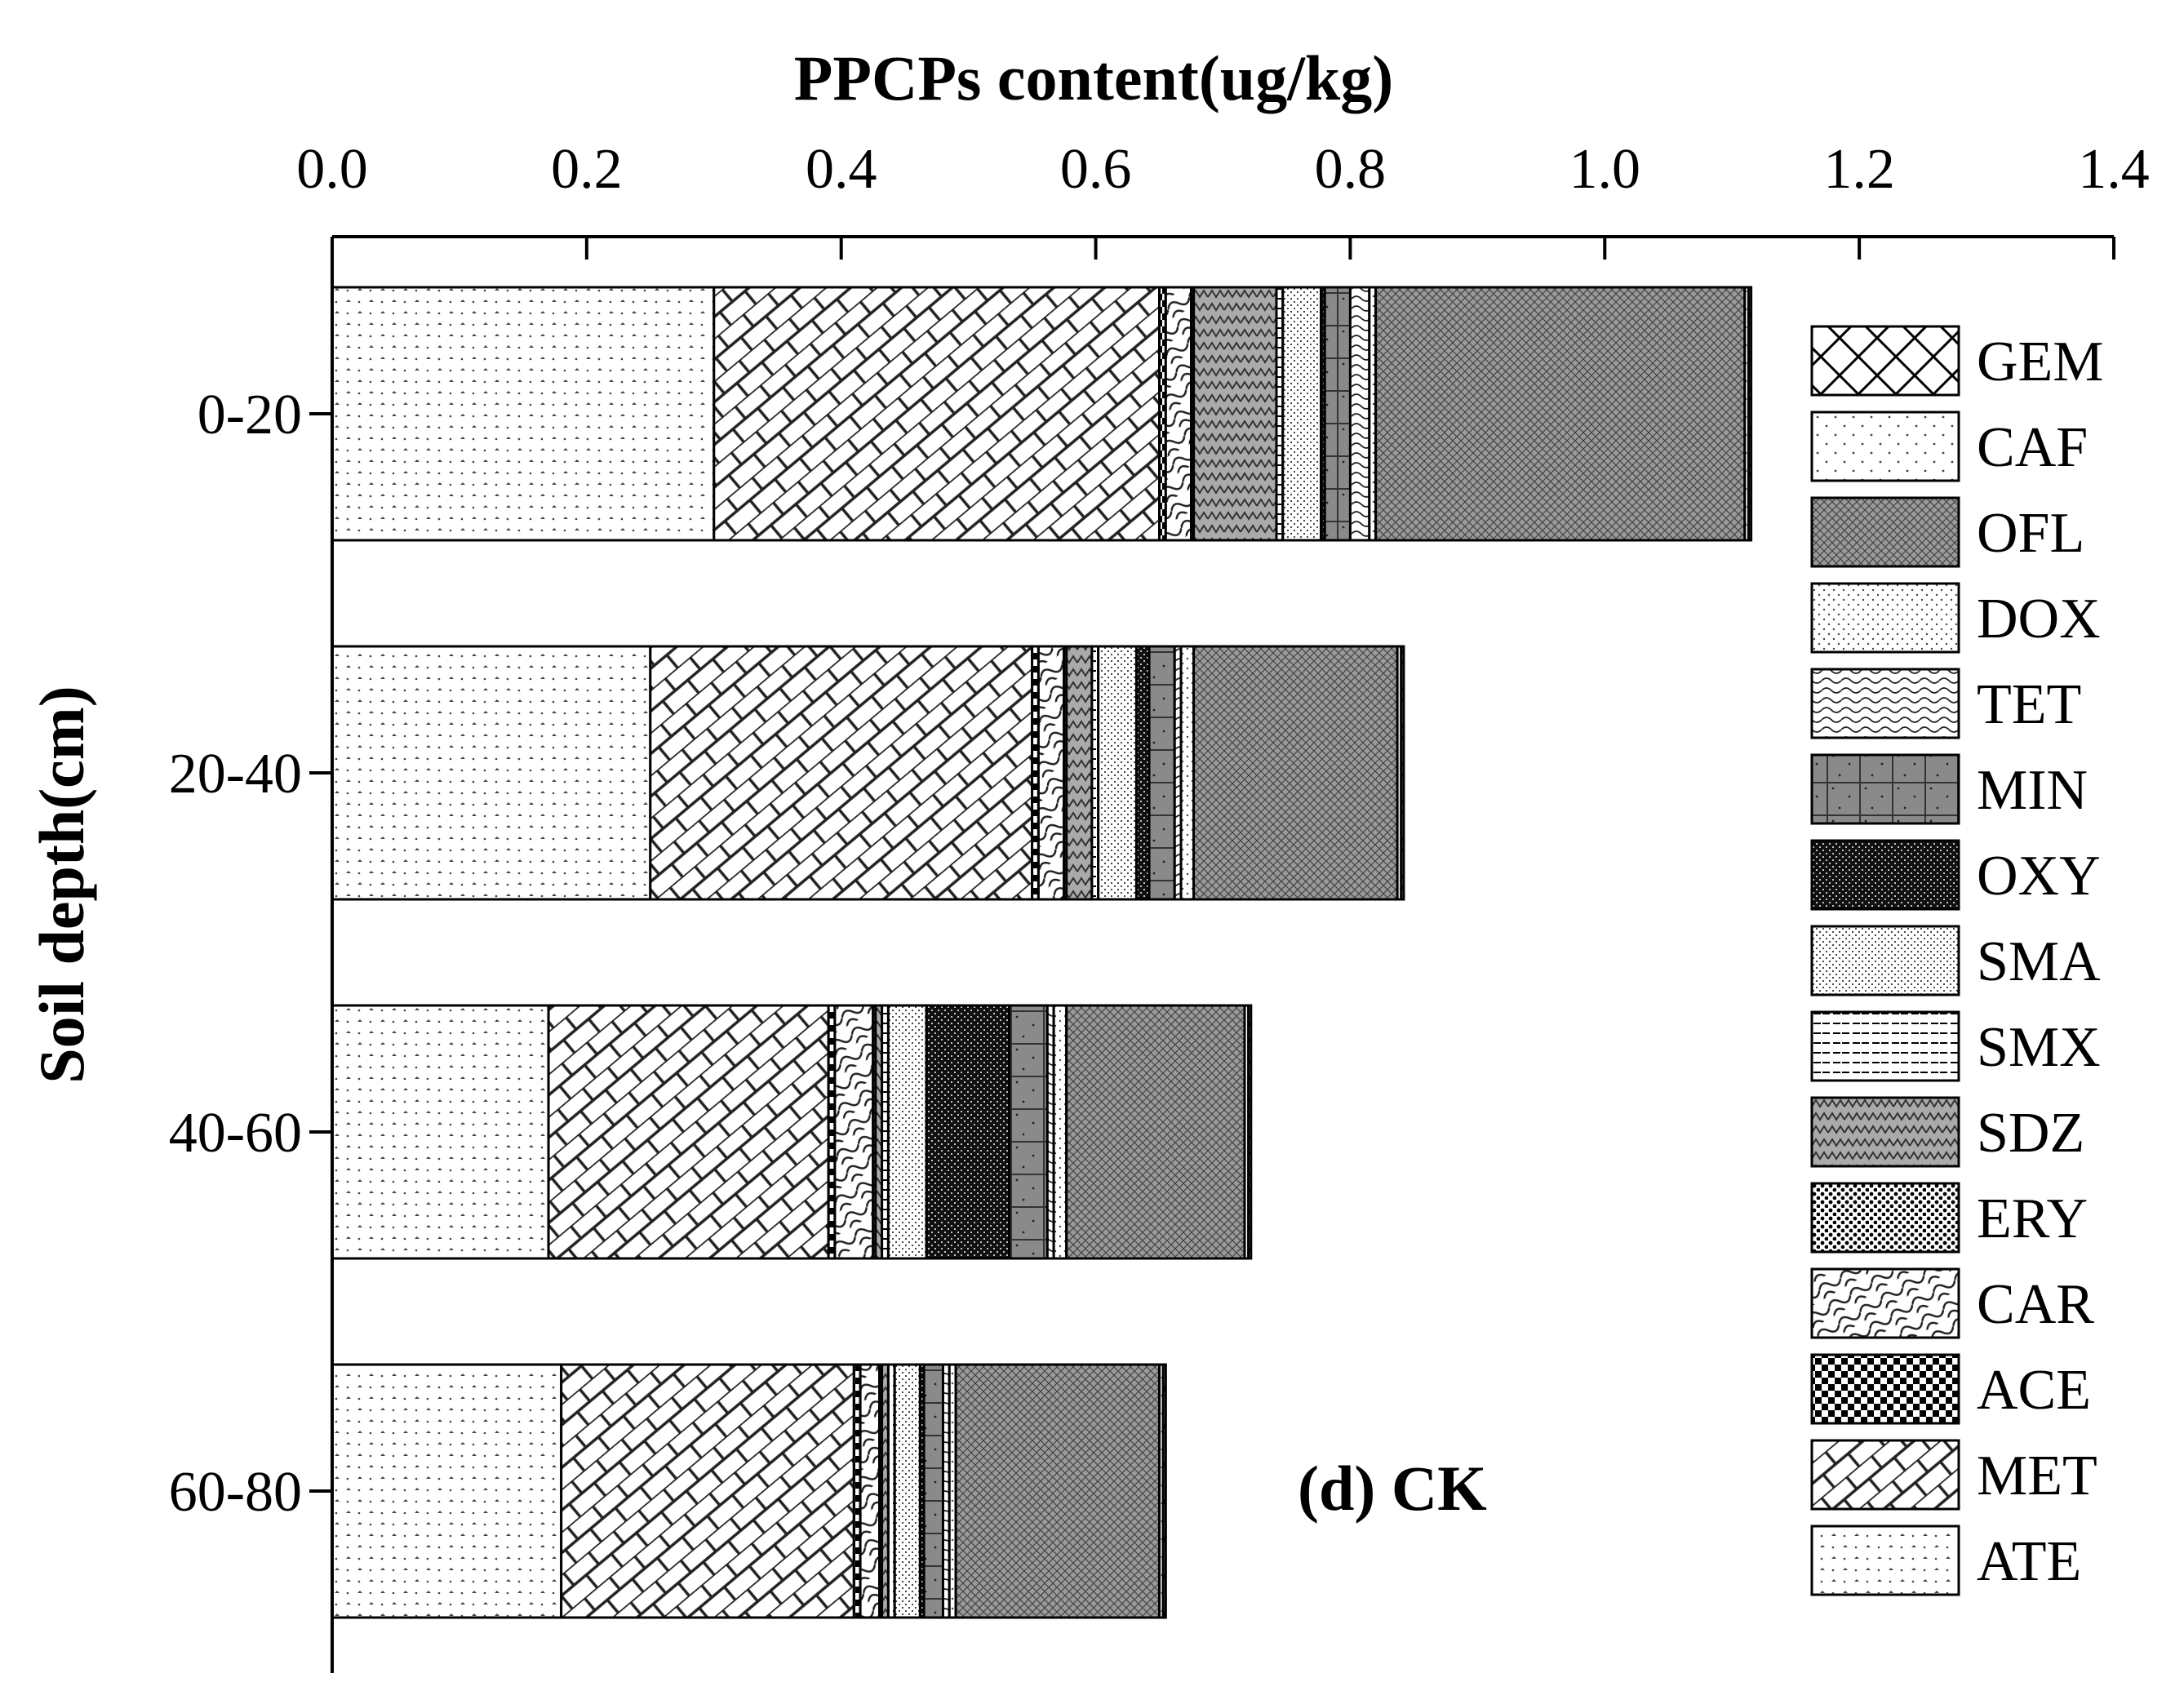 The image size is (2184, 1691). Describe the element at coordinates (250, 415) in the screenshot. I see `category-label: 0-20` at that location.